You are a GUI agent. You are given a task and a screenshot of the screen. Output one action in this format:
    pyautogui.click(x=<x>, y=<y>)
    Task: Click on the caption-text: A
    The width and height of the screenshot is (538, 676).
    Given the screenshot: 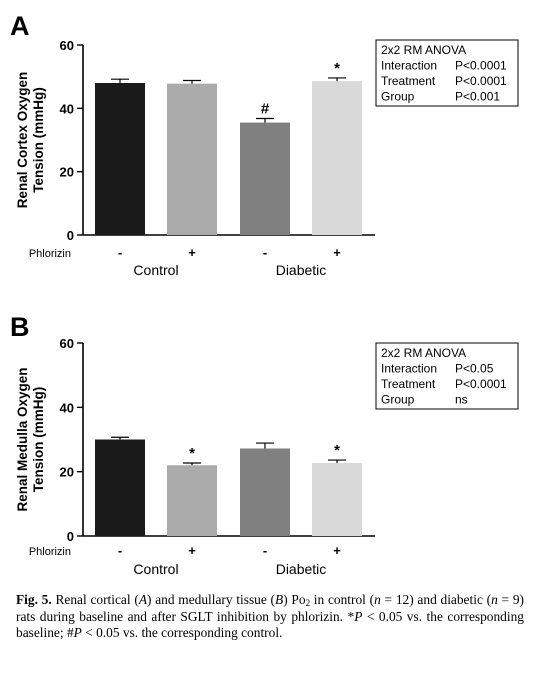 What is the action you would take?
    pyautogui.click(x=142, y=599)
    